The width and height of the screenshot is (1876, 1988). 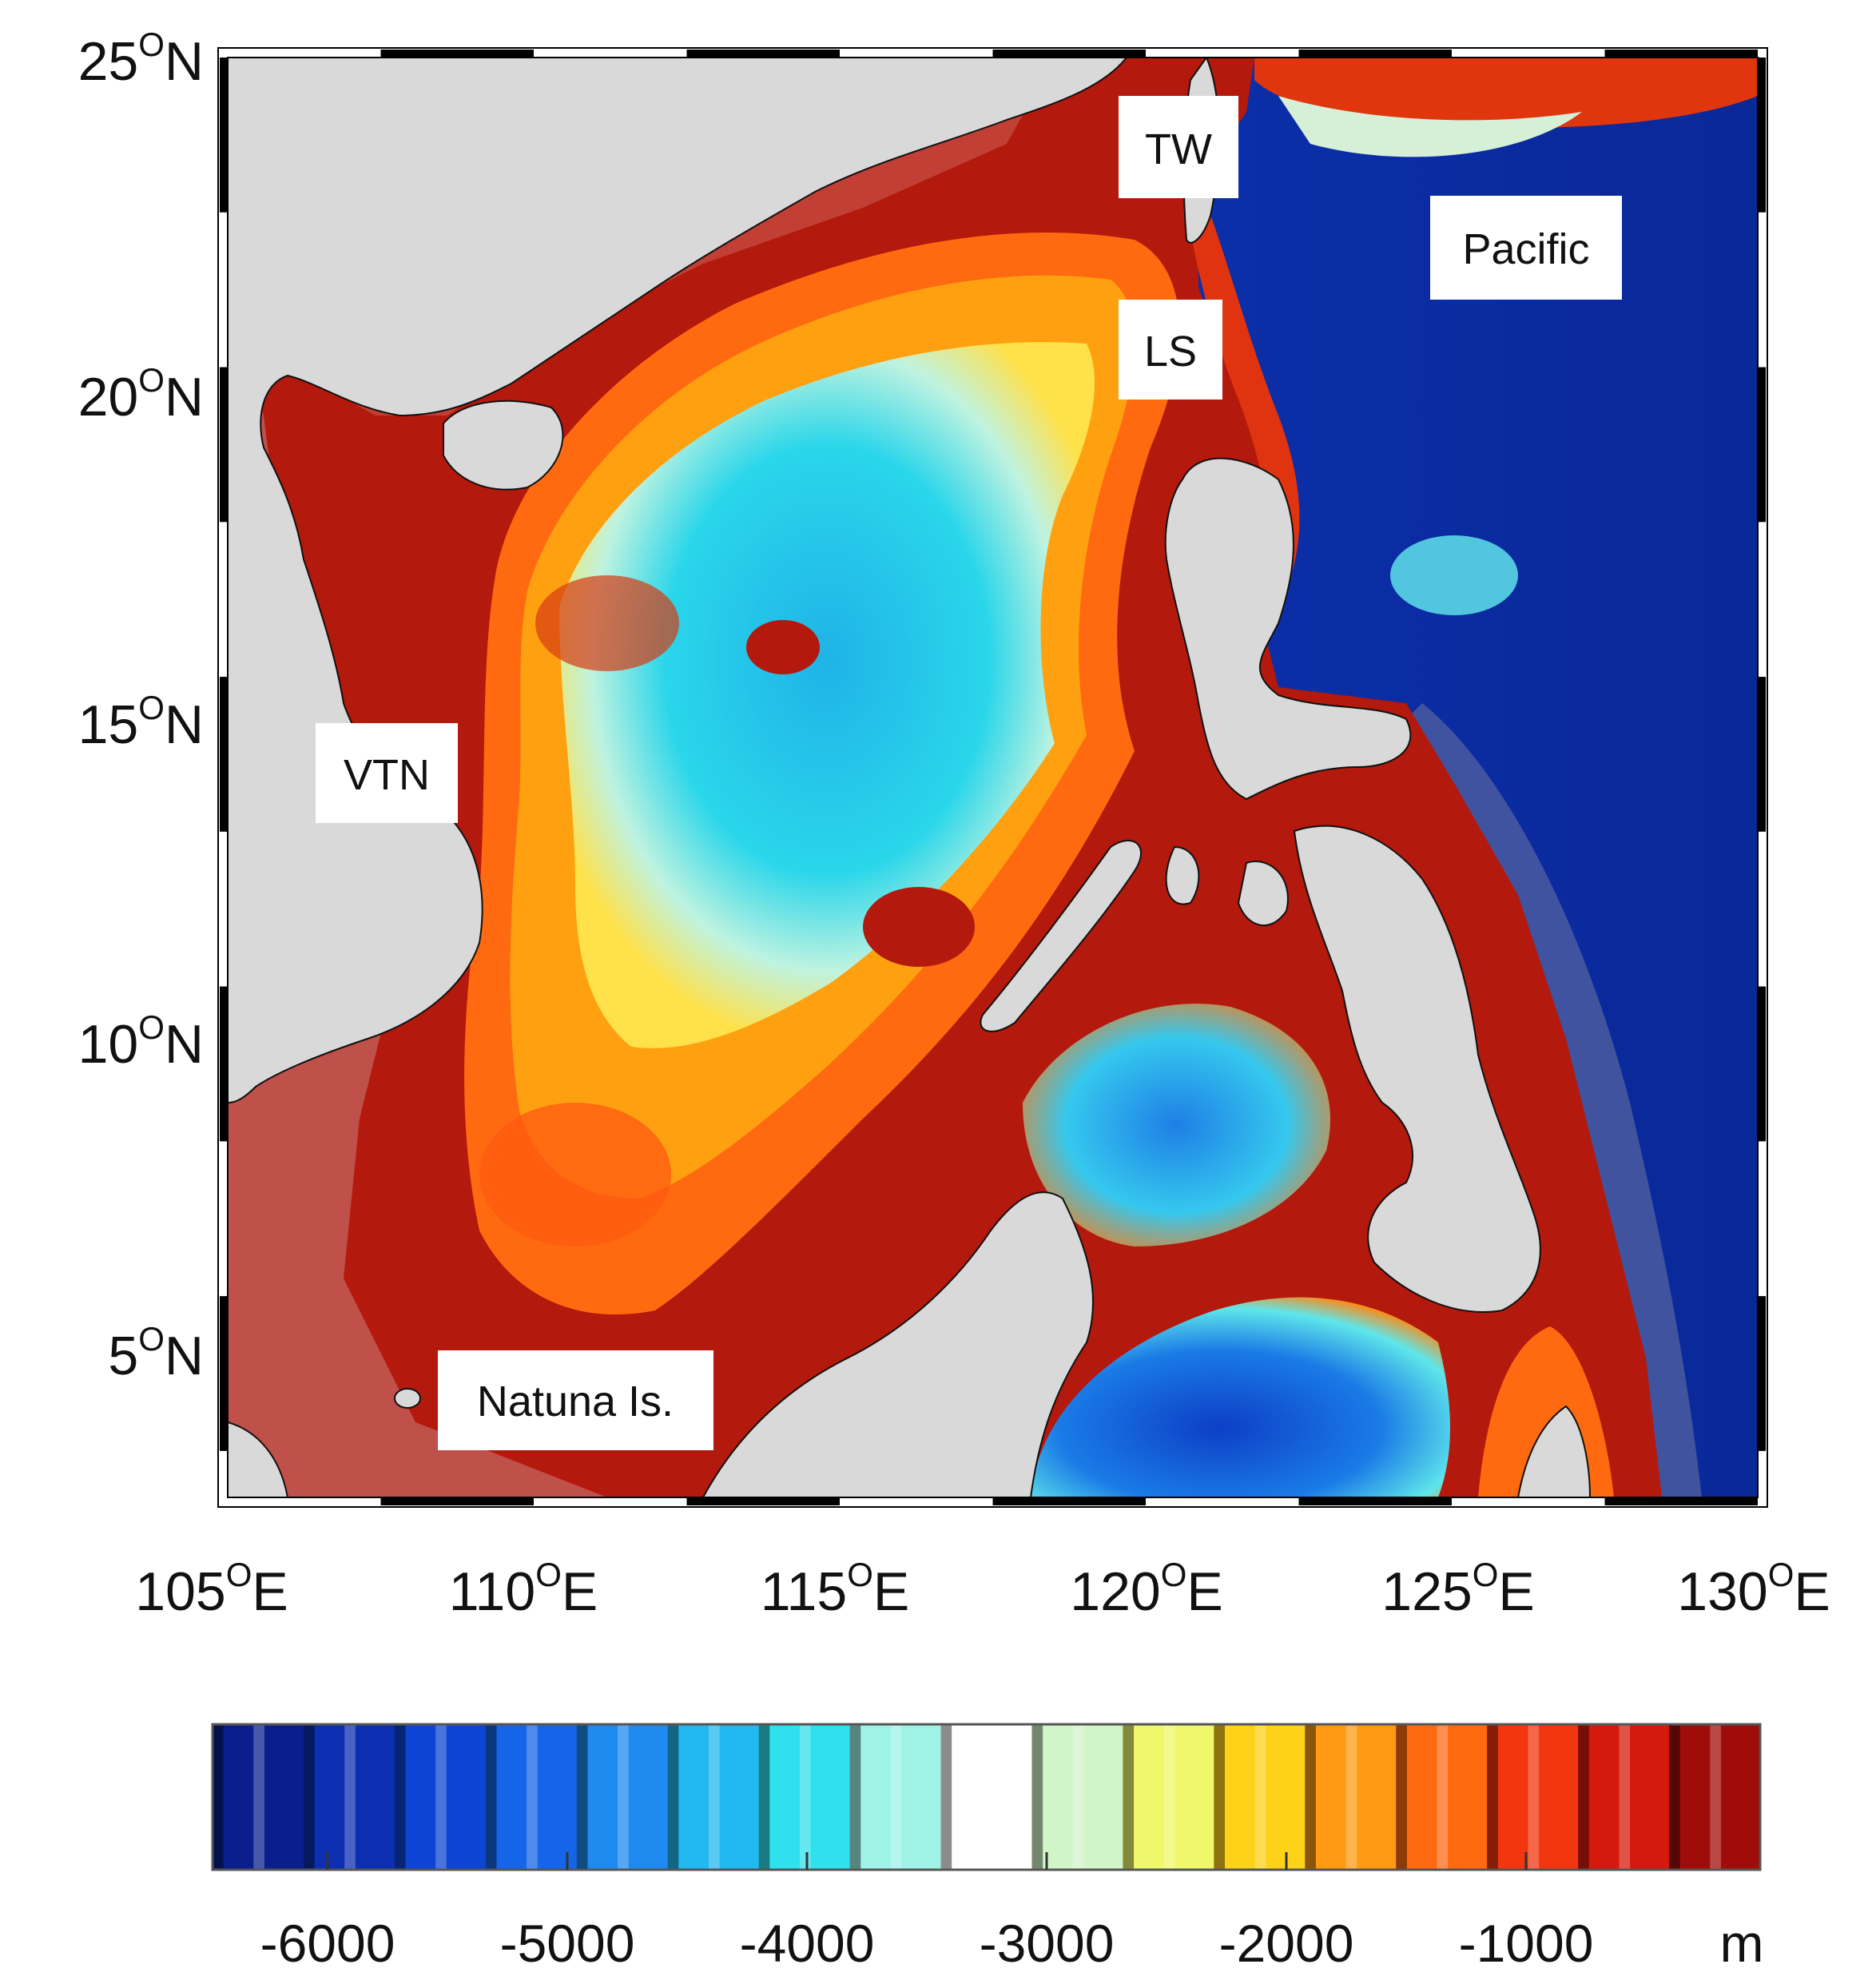 I want to click on colorbar-tick-label: -1000, so click(x=1526, y=1943).